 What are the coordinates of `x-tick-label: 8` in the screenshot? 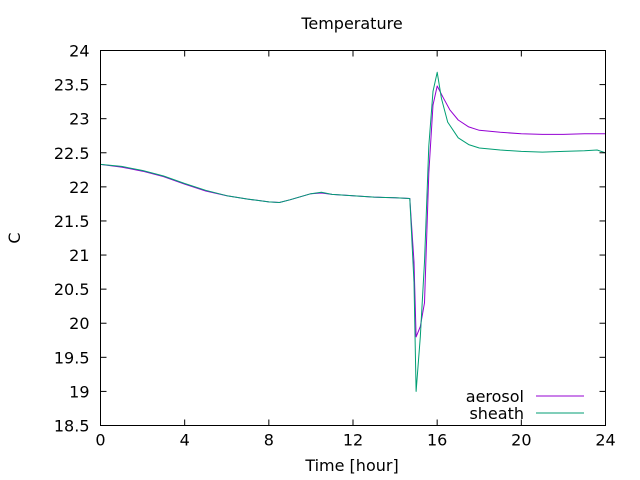 It's located at (269, 440).